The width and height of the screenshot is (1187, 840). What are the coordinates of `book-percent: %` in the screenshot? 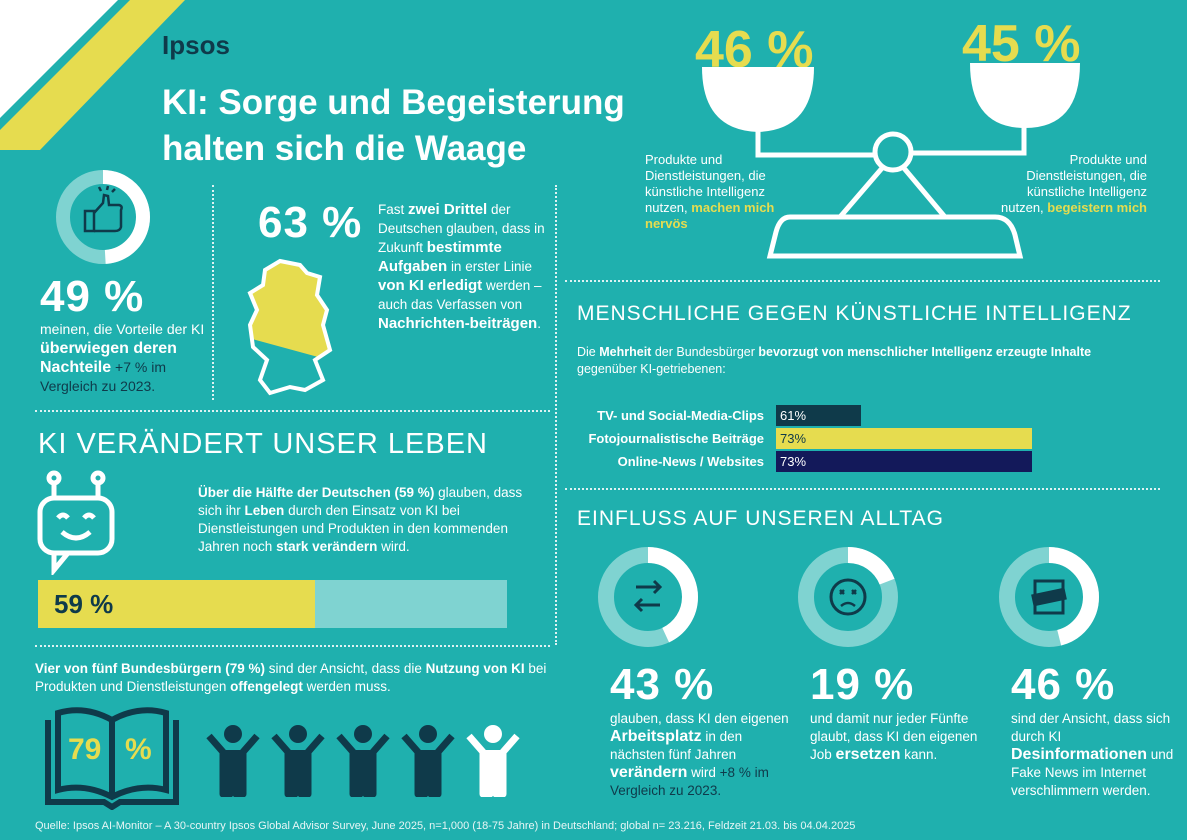 It's located at (138, 749).